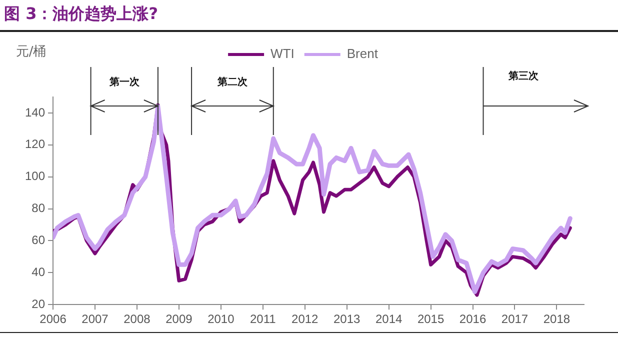 Image resolution: width=618 pixels, height=337 pixels. What do you see at coordinates (53, 319) in the screenshot?
I see `x-tick-label: 2006` at bounding box center [53, 319].